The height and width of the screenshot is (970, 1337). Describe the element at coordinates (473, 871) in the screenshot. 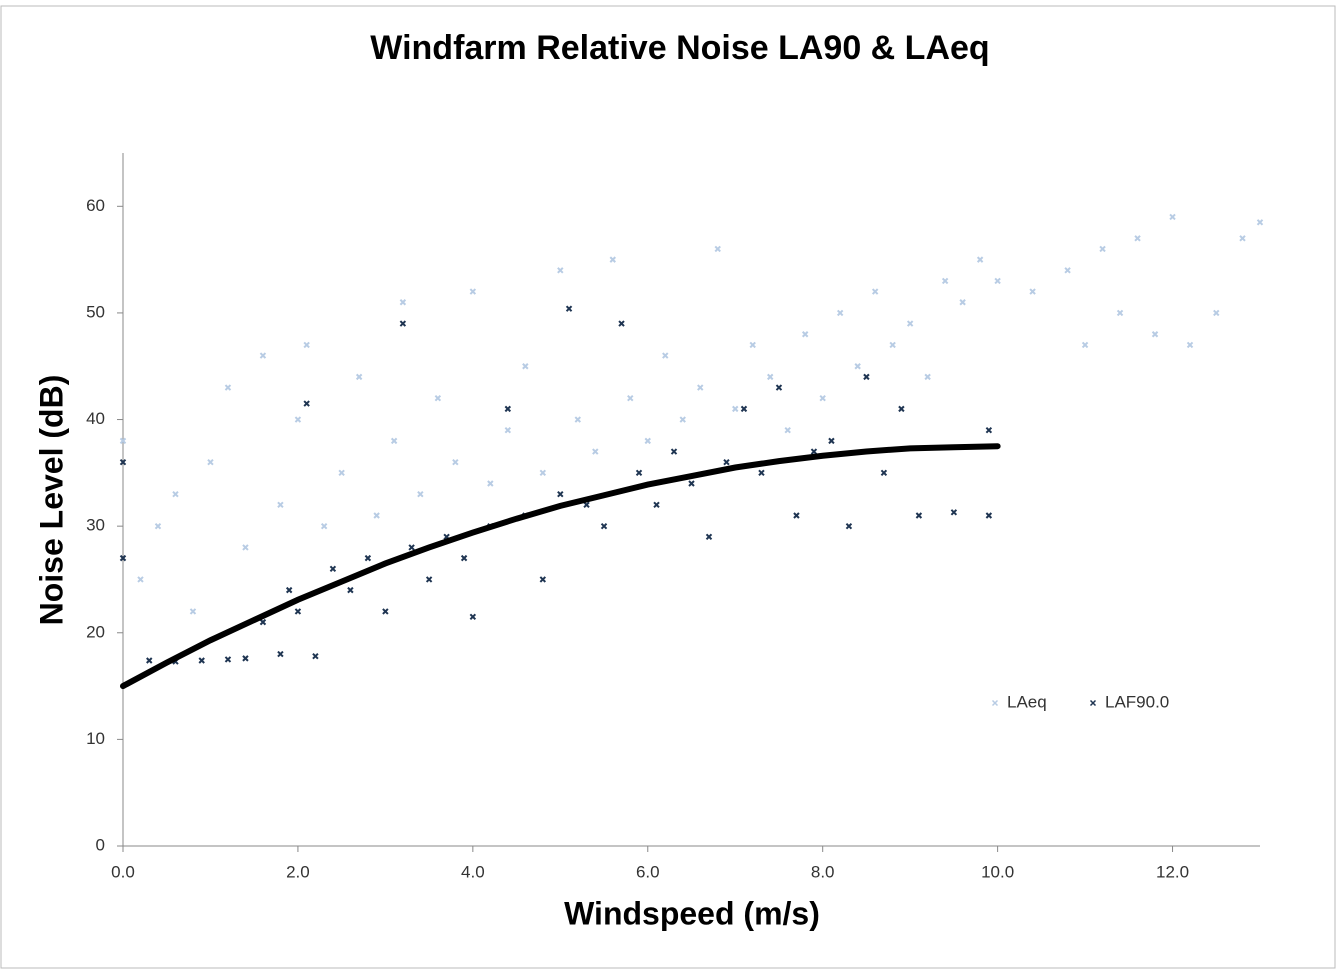

I see `x-tick-label: 4.0` at that location.